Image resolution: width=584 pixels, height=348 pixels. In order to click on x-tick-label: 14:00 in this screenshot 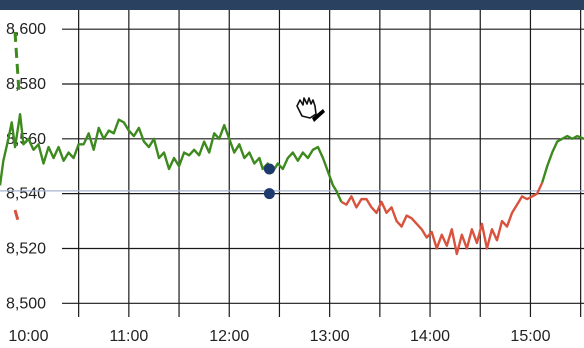, I will do `click(430, 335)`.